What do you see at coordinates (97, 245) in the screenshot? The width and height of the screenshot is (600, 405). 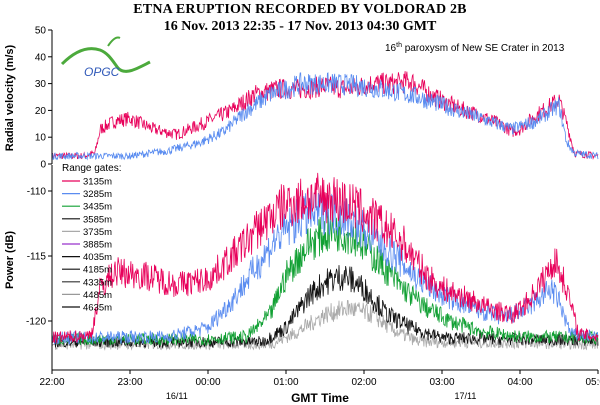 I see `legend-label-3885m: 3885m` at bounding box center [97, 245].